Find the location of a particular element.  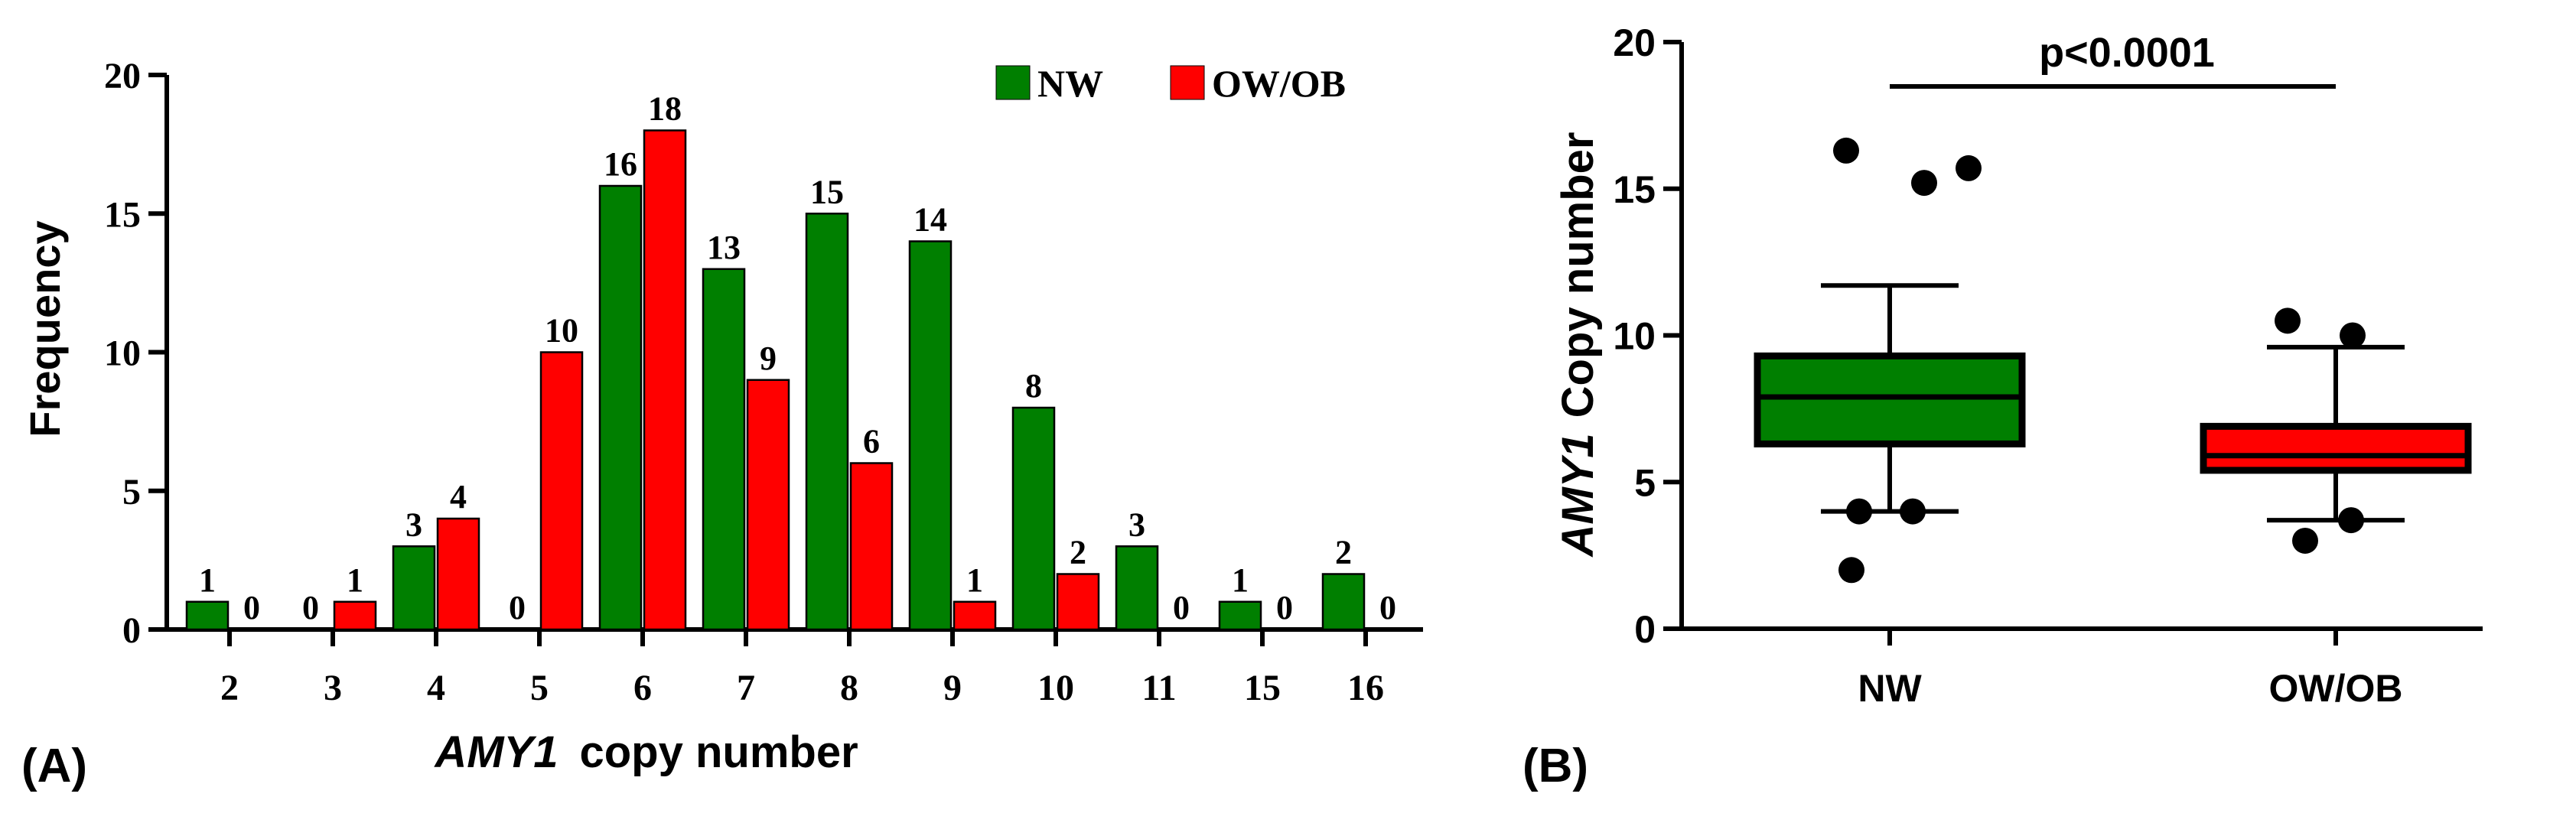

panel-a-legend: NW OW/OB is located at coordinates (1170, 84).